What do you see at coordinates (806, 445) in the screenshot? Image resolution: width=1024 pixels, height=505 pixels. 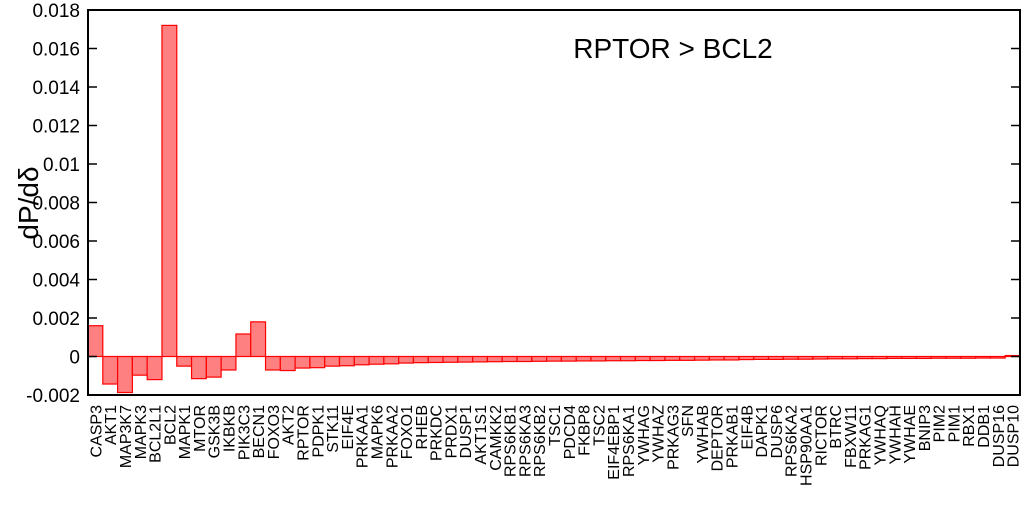 I see `x-tick-label: HSP90AA1` at bounding box center [806, 445].